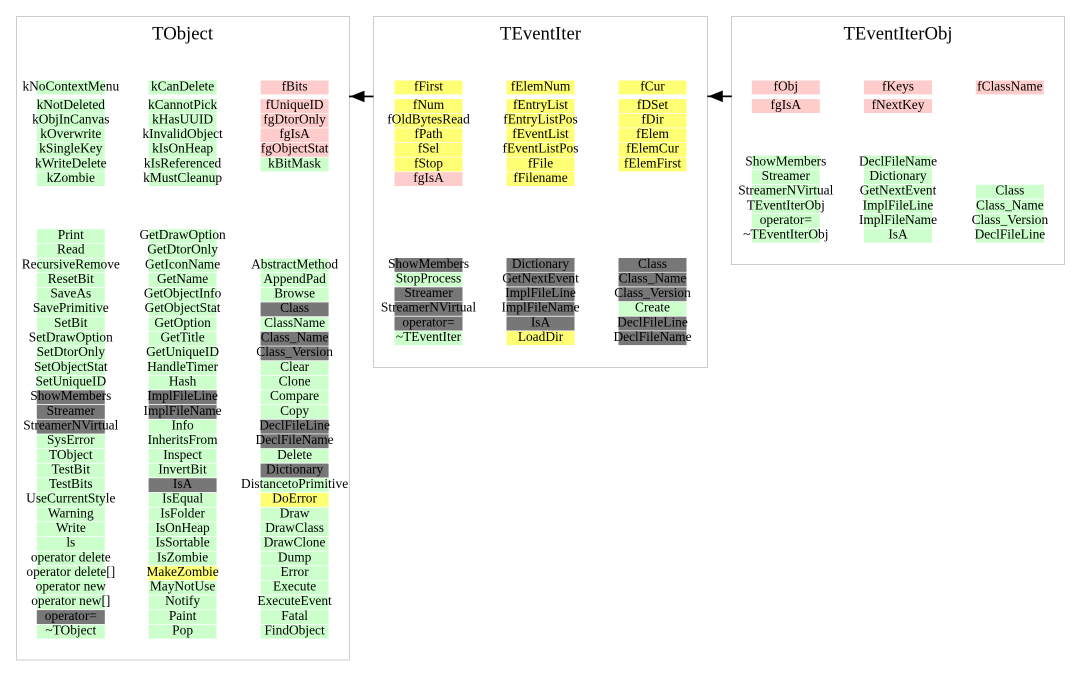  What do you see at coordinates (428, 277) in the screenshot?
I see `svg-text: StopProcess` at bounding box center [428, 277].